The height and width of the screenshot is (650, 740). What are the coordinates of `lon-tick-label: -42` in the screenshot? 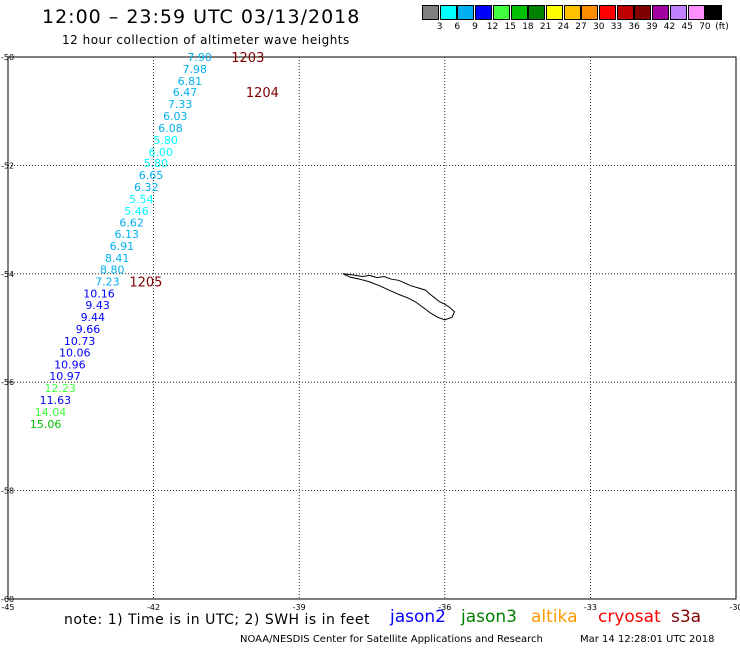 It's located at (153, 607).